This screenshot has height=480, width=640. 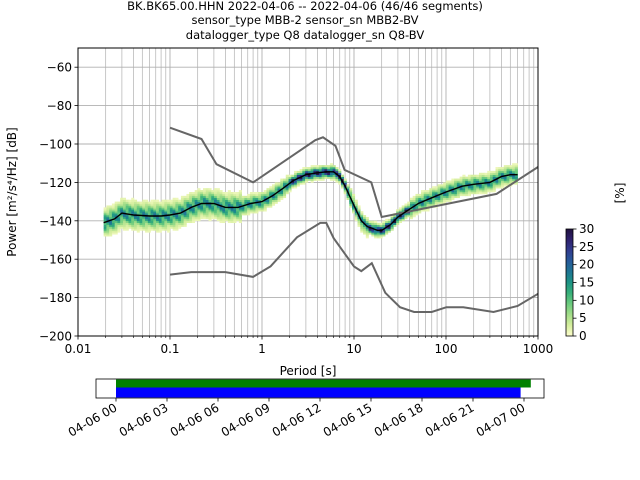 I want to click on segment-coverage-bar, so click(x=318, y=392).